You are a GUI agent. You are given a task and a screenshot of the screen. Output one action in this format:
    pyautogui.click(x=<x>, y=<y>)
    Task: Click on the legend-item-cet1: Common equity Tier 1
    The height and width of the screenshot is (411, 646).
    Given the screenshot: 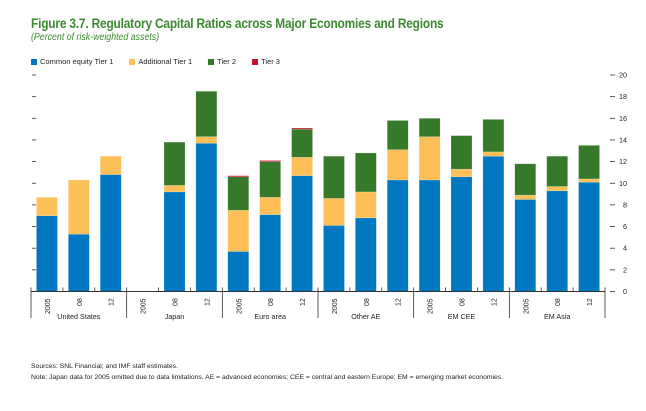 What is the action you would take?
    pyautogui.click(x=72, y=61)
    